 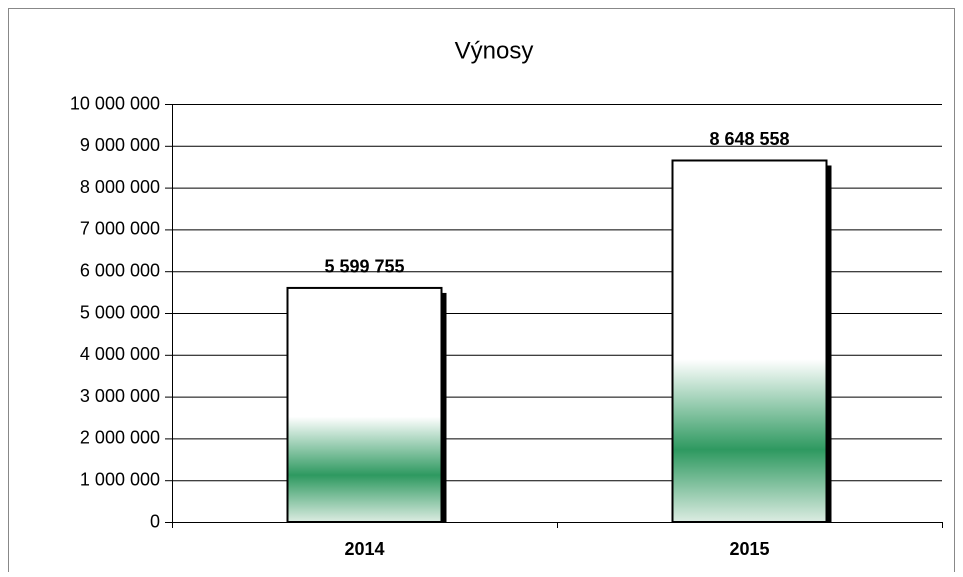 What do you see at coordinates (120, 354) in the screenshot?
I see `y-tick-label: 4 000 000` at bounding box center [120, 354].